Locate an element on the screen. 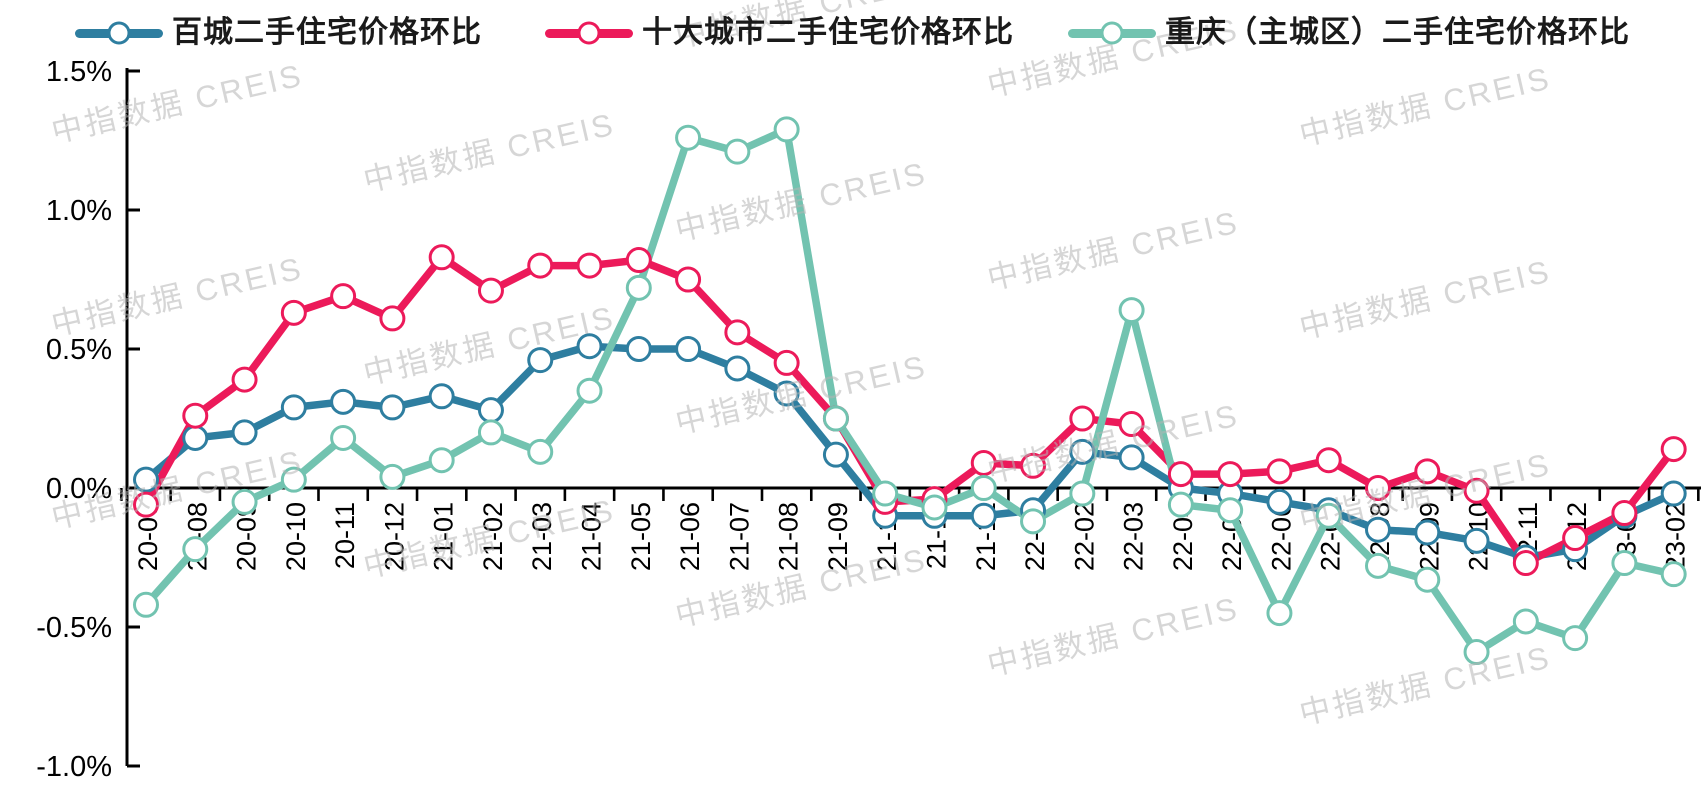  y-axis-label: 1.5% is located at coordinates (79, 72).